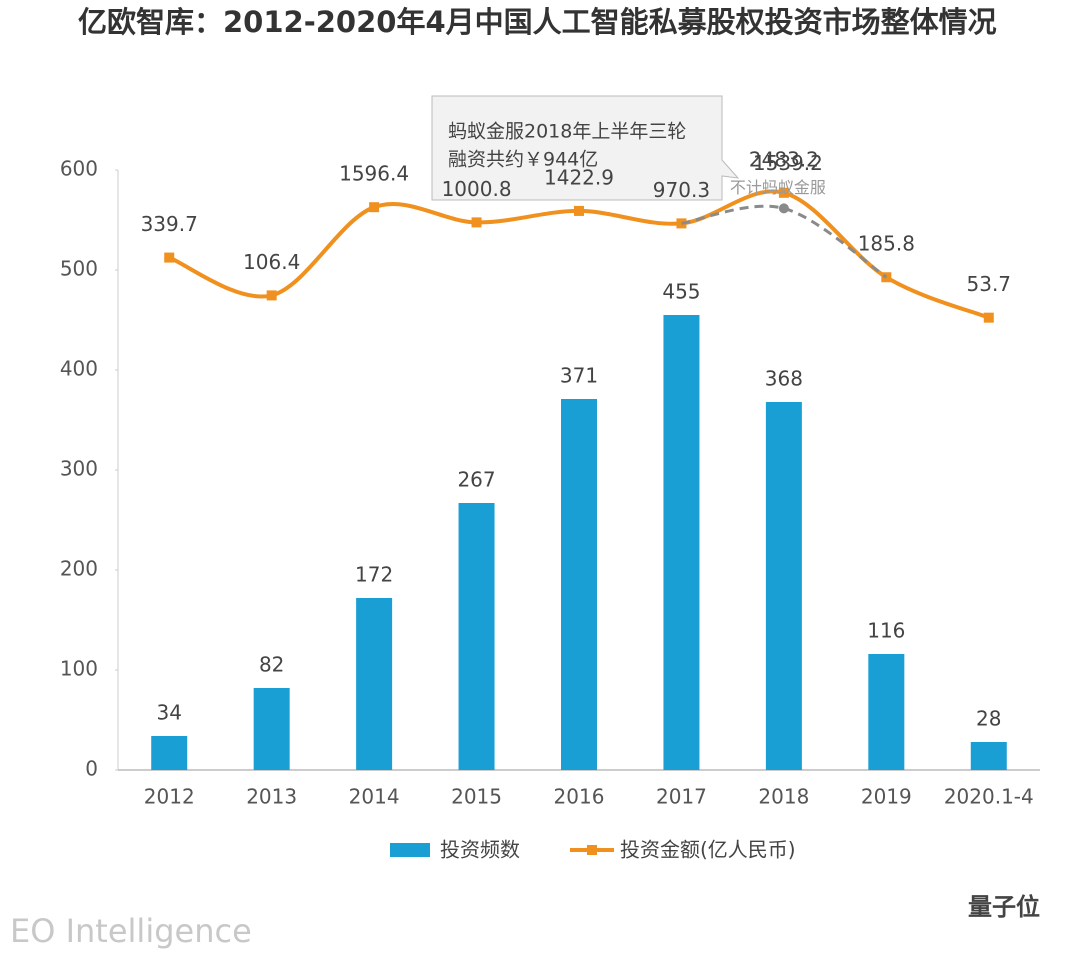 The height and width of the screenshot is (956, 1080). Describe the element at coordinates (131, 931) in the screenshot. I see `source: EO Intelligence` at that location.